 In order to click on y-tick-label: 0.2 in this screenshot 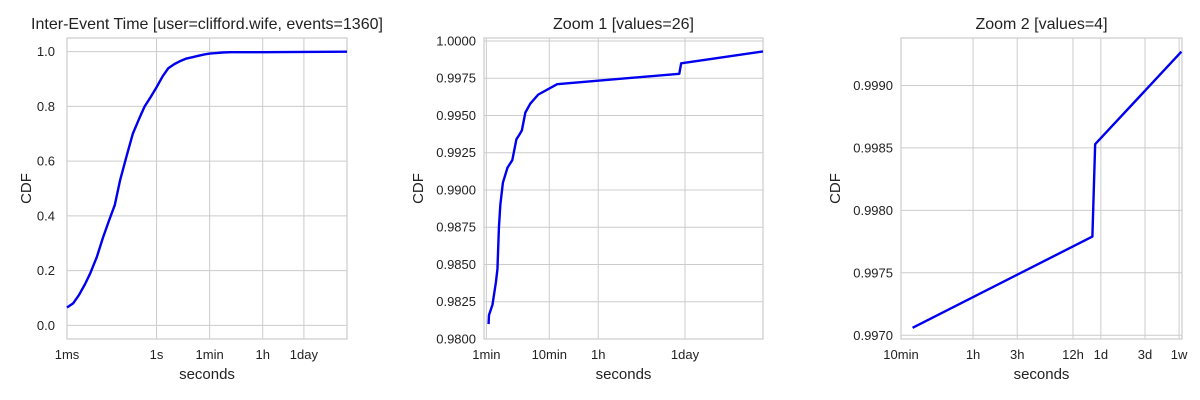, I will do `click(46, 270)`.